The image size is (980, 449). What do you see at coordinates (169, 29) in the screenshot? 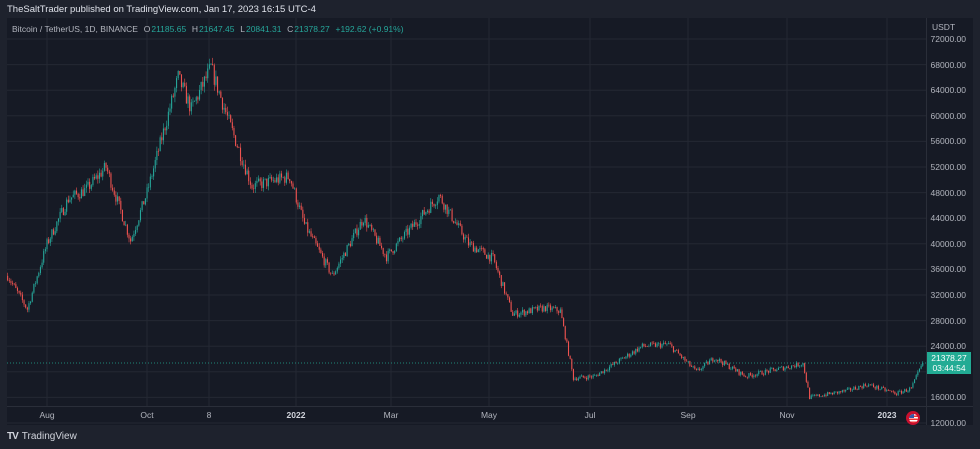
I see `open-value: 21185.65` at bounding box center [169, 29].